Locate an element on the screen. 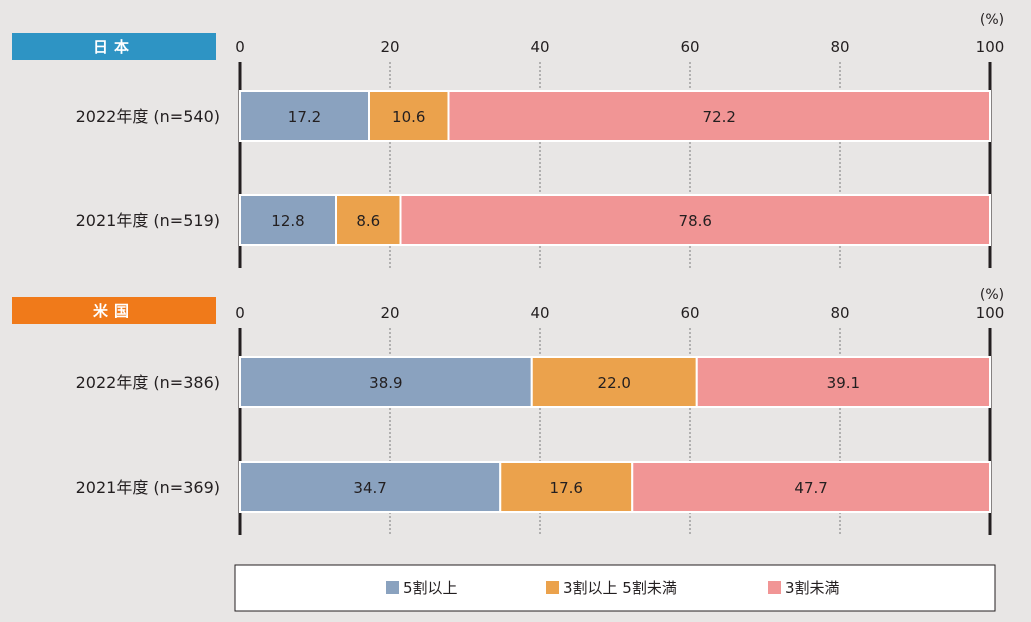 This screenshot has width=1031, height=622. data-label: 10.6 is located at coordinates (408, 117).